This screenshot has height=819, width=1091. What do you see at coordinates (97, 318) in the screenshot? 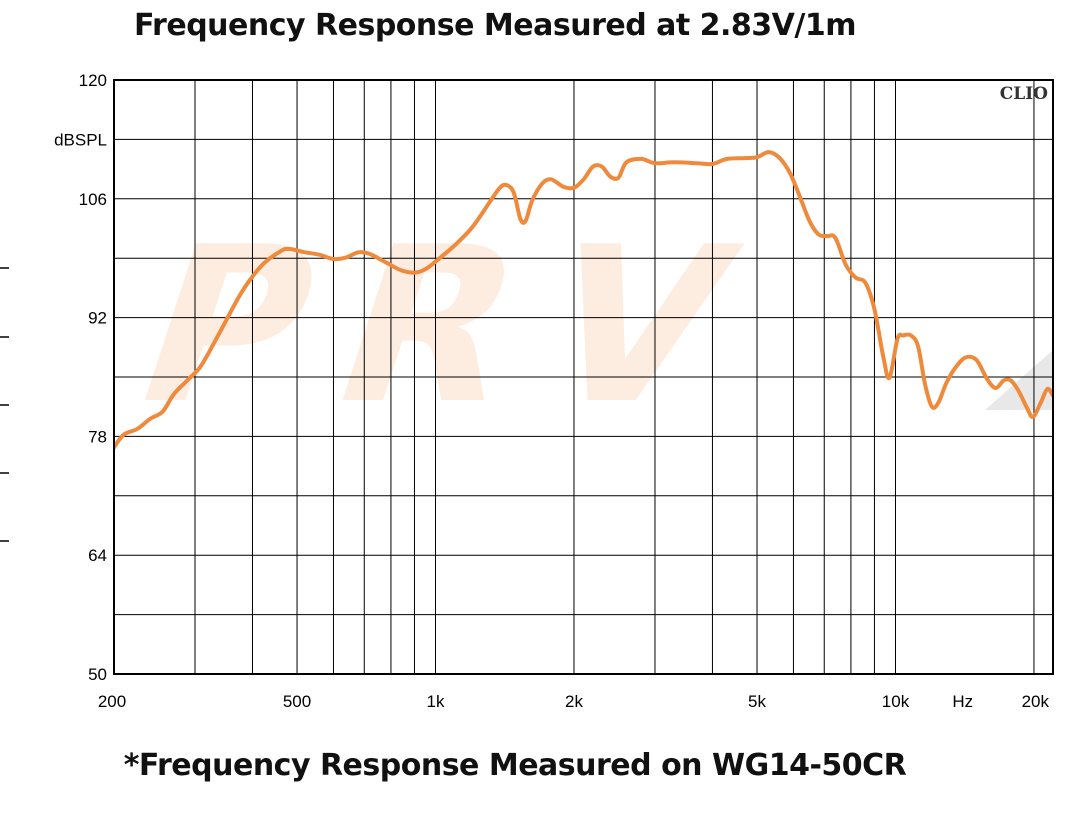
I see `y-tick-label: 92` at bounding box center [97, 318].